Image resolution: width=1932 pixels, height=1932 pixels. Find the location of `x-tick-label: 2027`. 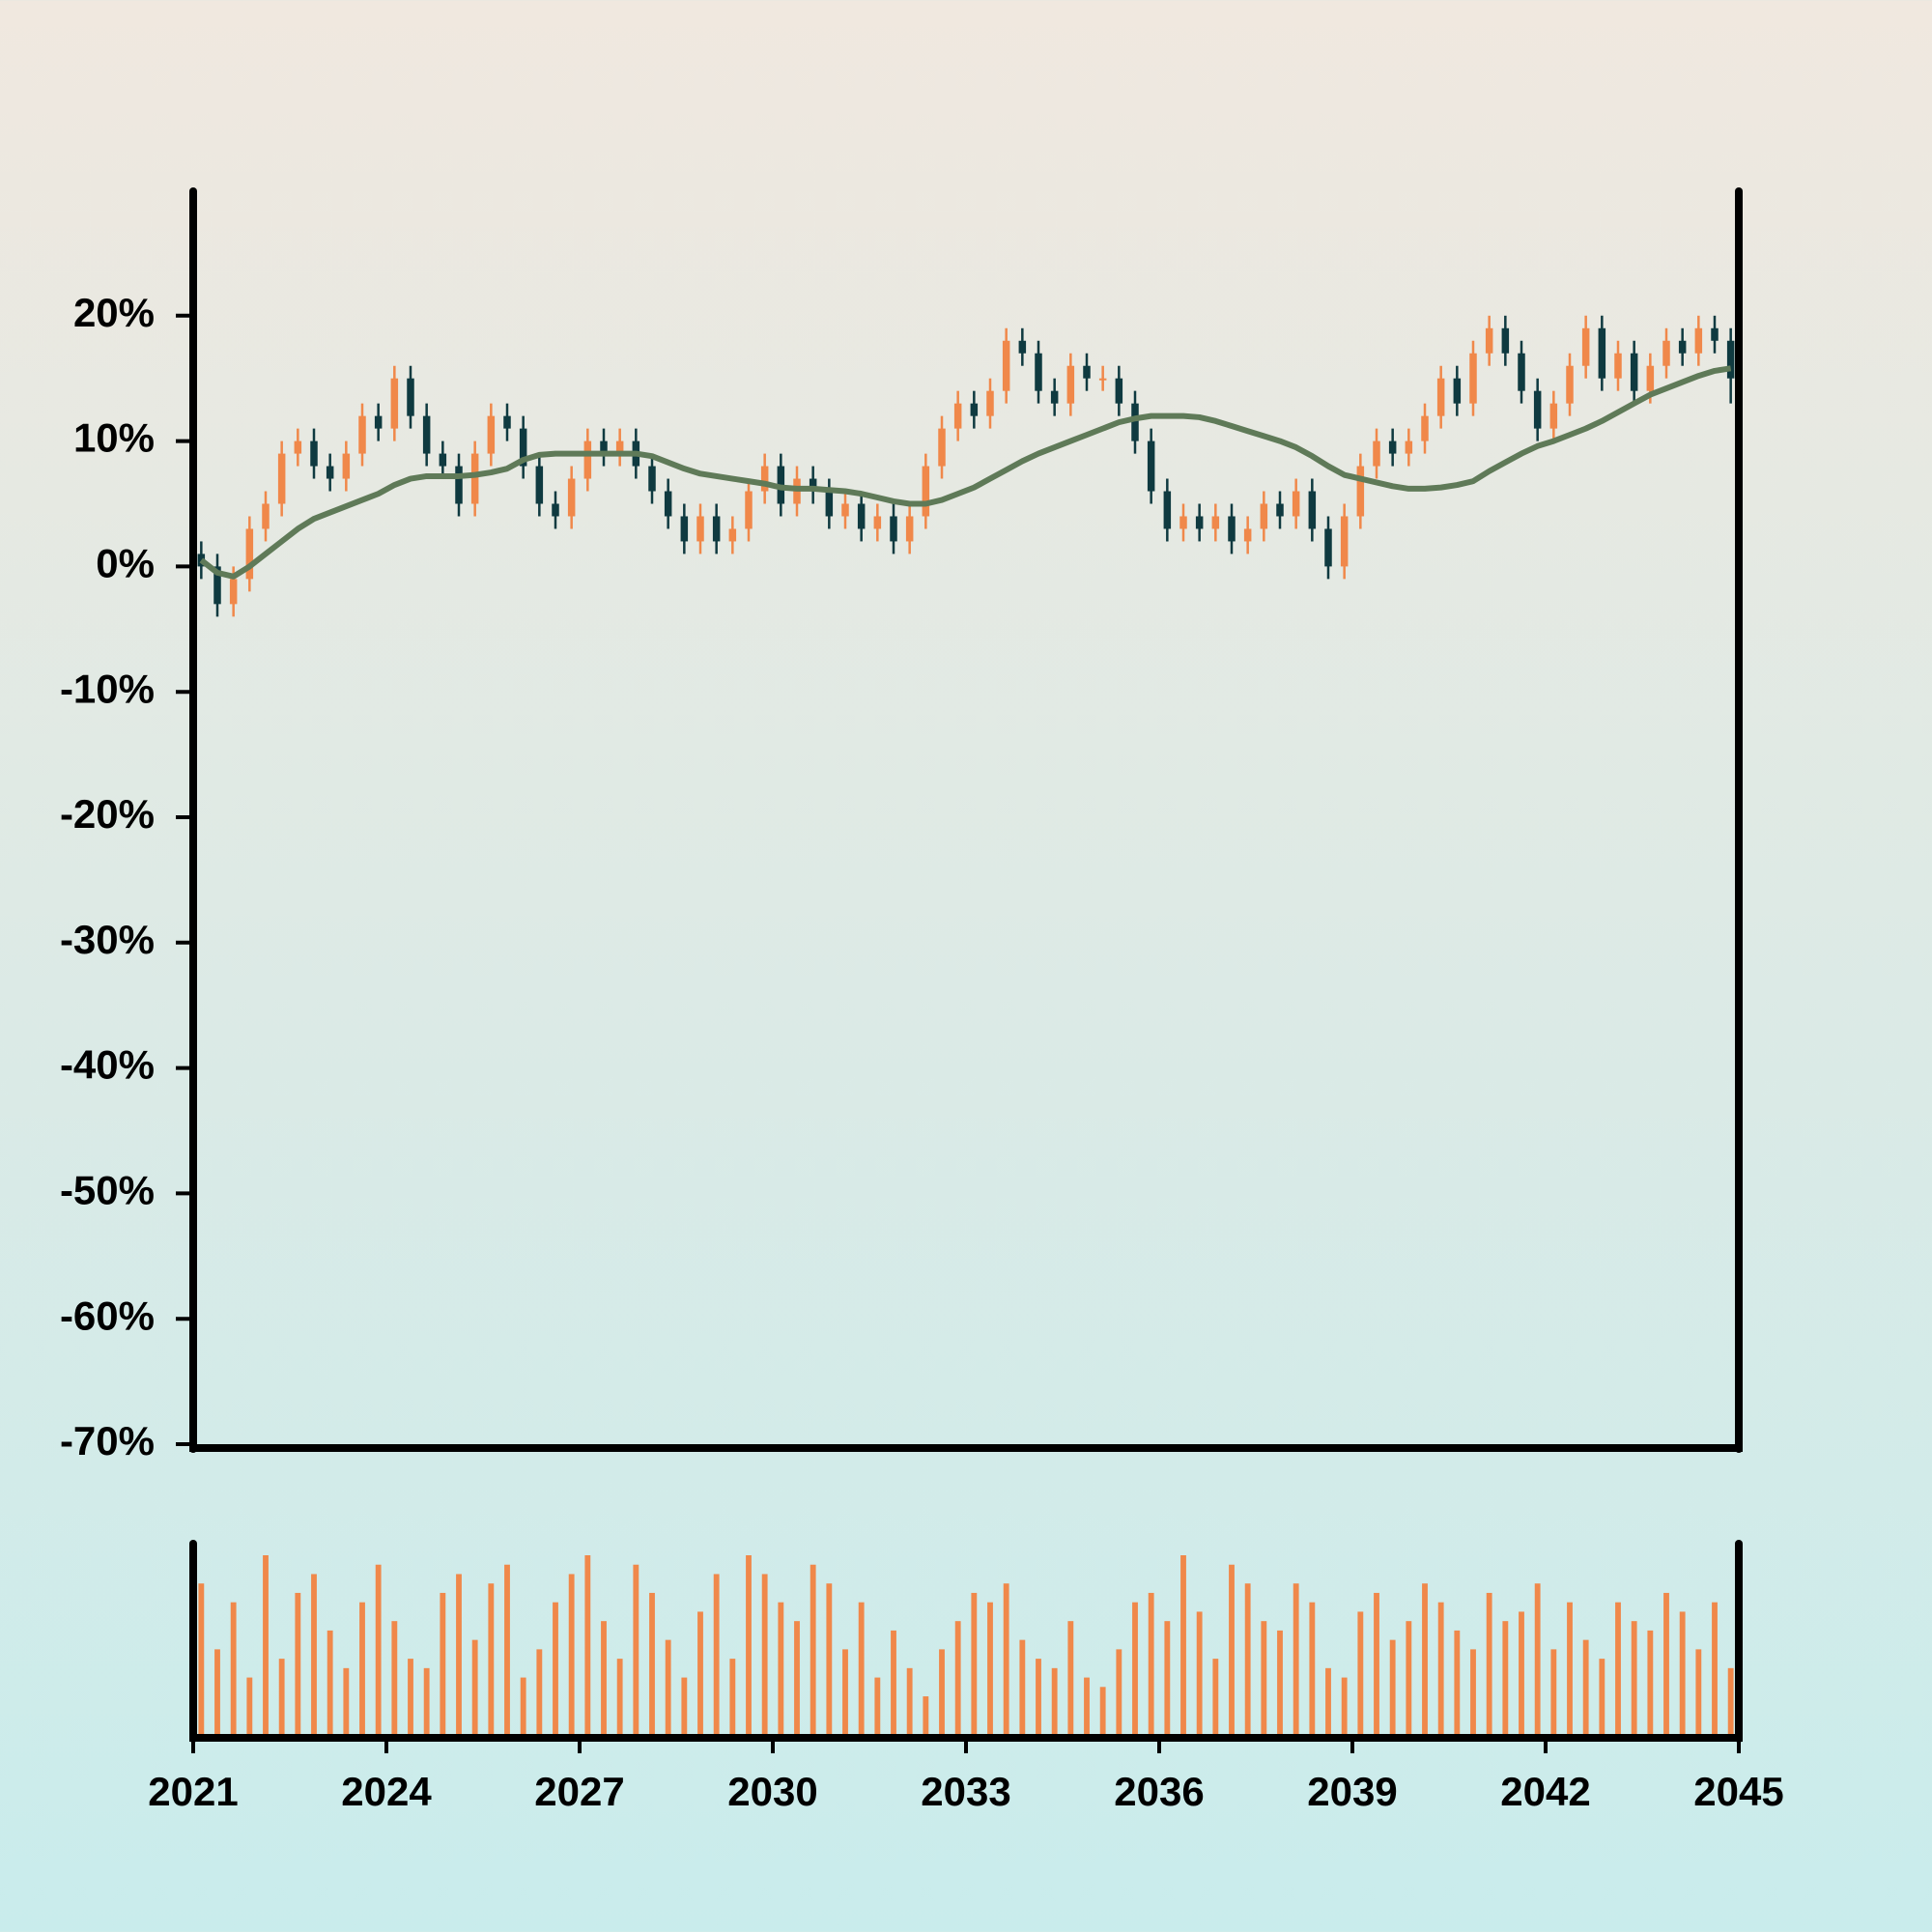

x-tick-label: 2027 is located at coordinates (579, 1791).